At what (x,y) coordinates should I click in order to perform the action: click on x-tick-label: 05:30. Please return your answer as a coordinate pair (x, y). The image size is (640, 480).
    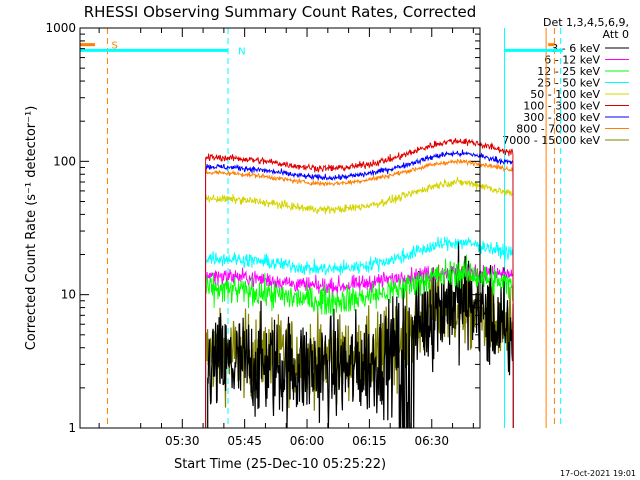
    Looking at the image, I should click on (182, 441).